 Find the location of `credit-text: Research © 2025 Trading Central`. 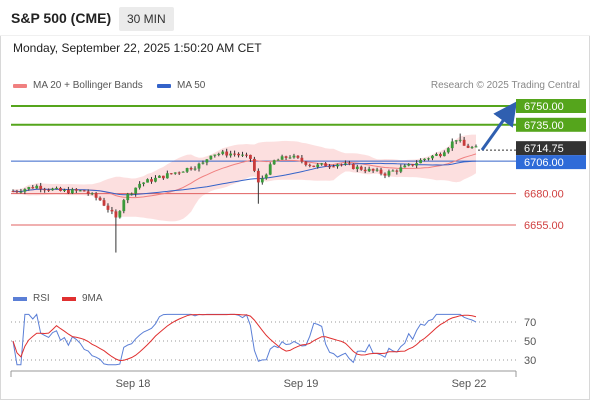

credit-text: Research © 2025 Trading Central is located at coordinates (505, 85).